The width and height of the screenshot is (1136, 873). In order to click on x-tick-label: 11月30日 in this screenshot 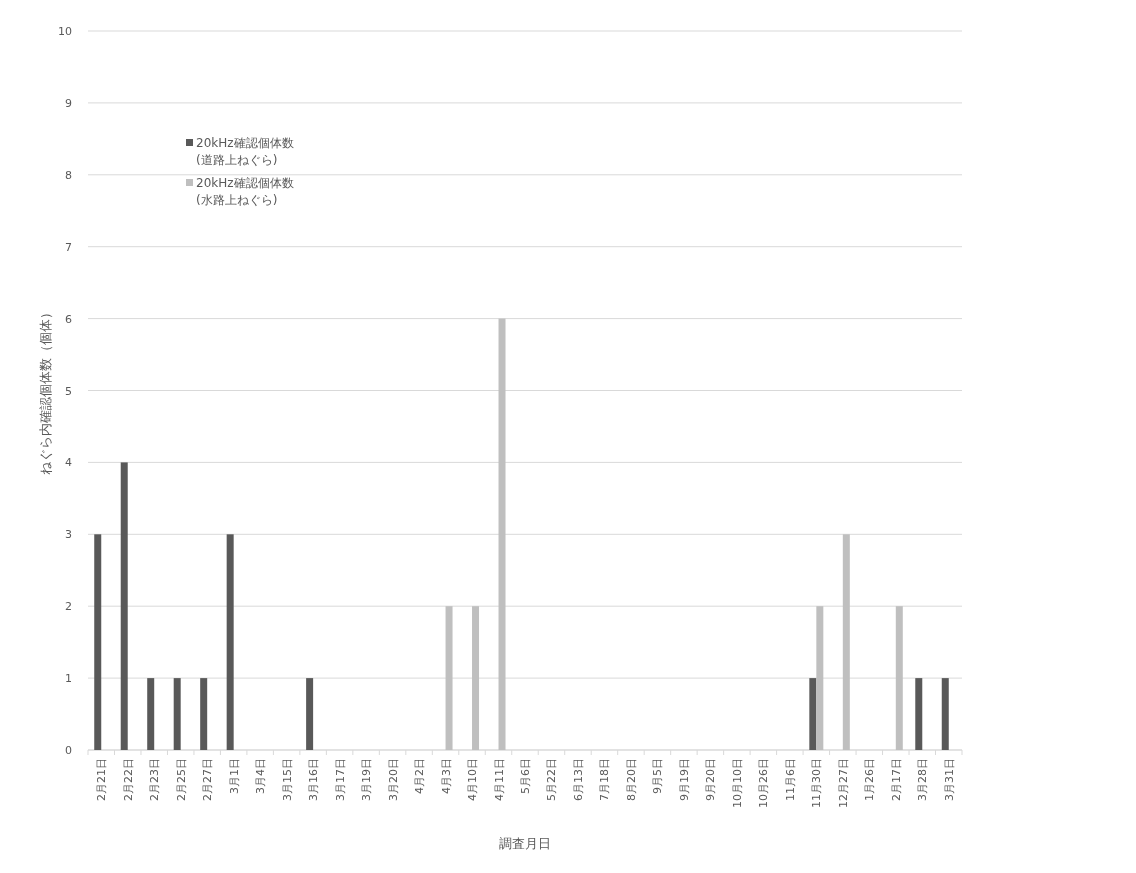, I will do `click(817, 783)`.